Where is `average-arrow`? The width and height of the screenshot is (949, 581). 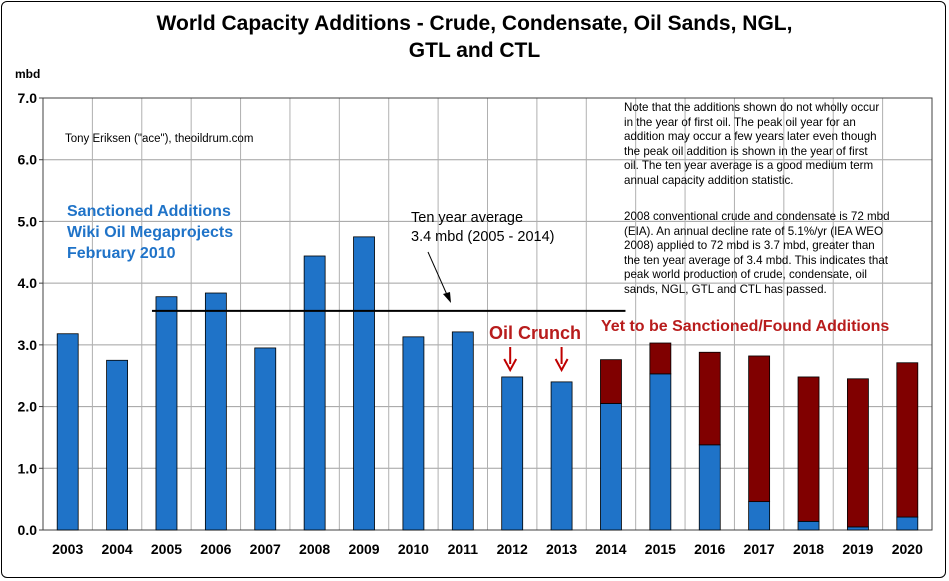 average-arrow is located at coordinates (438, 274).